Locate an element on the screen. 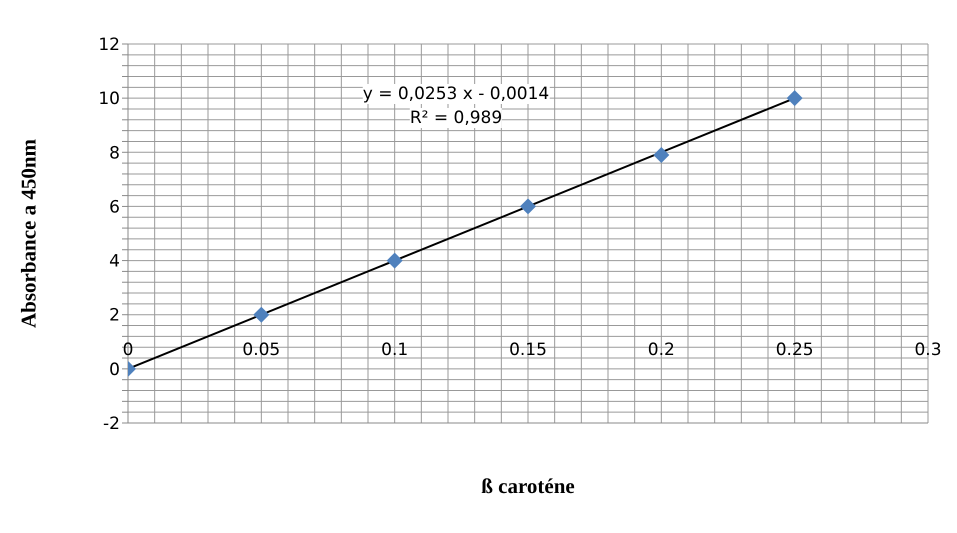  x-tick-label: 0.3 is located at coordinates (928, 350).